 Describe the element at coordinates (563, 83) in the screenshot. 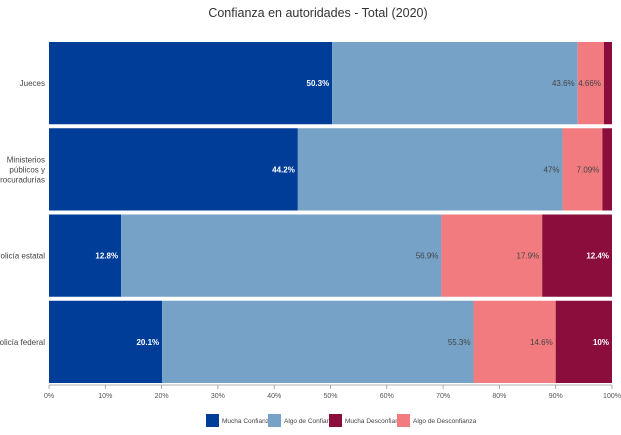

I see `data-label: 43.6%` at that location.